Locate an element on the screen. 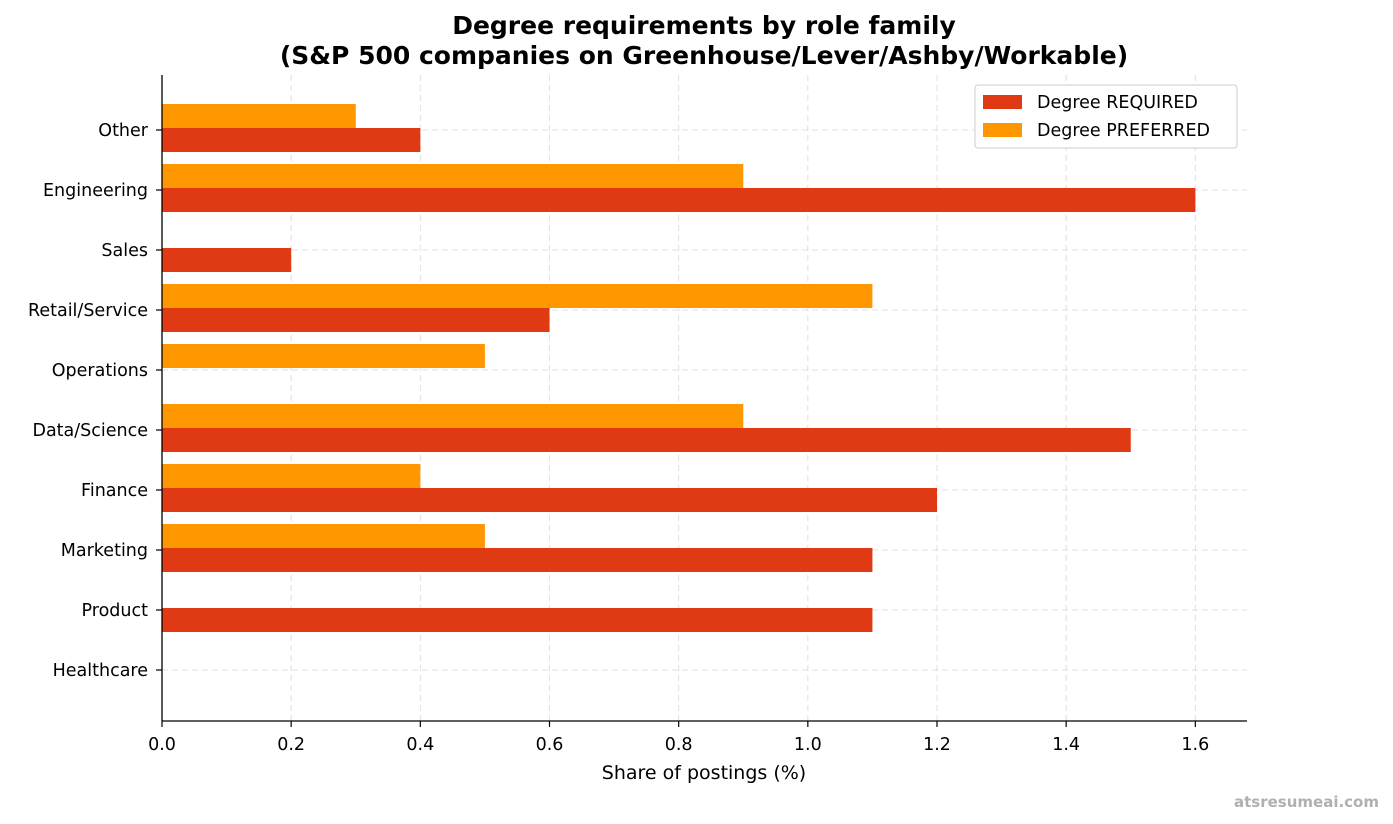  y-tick-label: Retail/Service is located at coordinates (88, 311).